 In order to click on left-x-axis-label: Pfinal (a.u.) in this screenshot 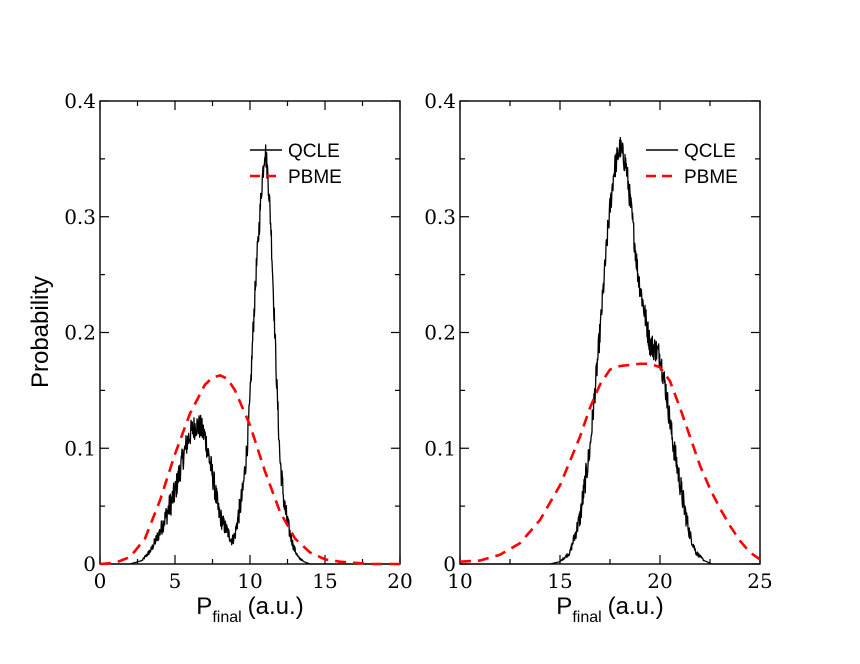, I will do `click(249, 609)`.